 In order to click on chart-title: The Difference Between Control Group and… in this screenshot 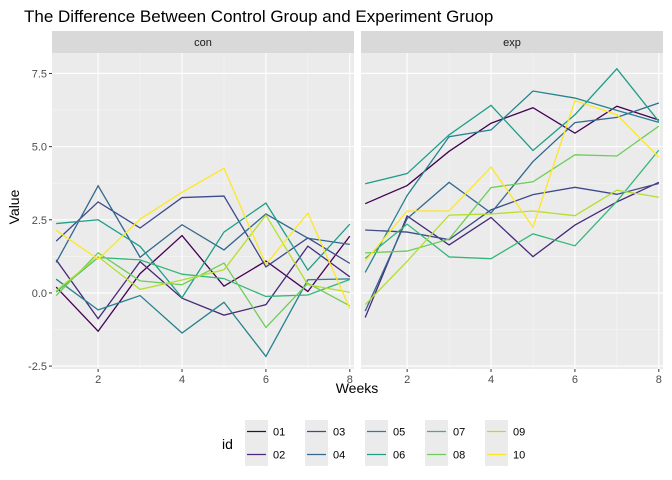, I will do `click(258, 16)`.